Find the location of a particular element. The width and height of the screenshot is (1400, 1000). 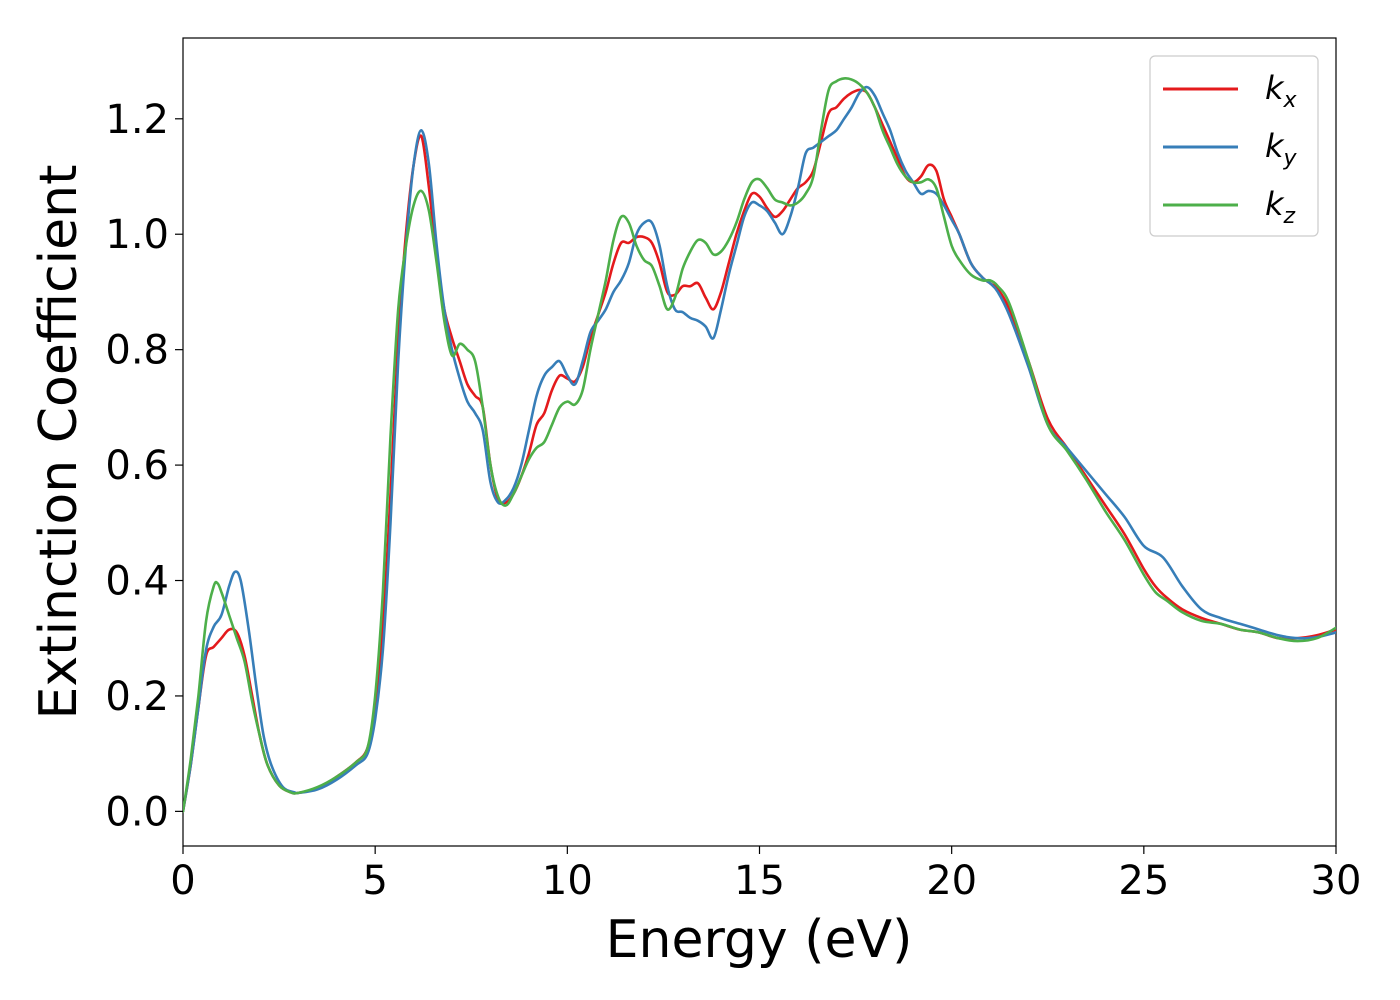

x-tick-label: 0 is located at coordinates (182, 881).